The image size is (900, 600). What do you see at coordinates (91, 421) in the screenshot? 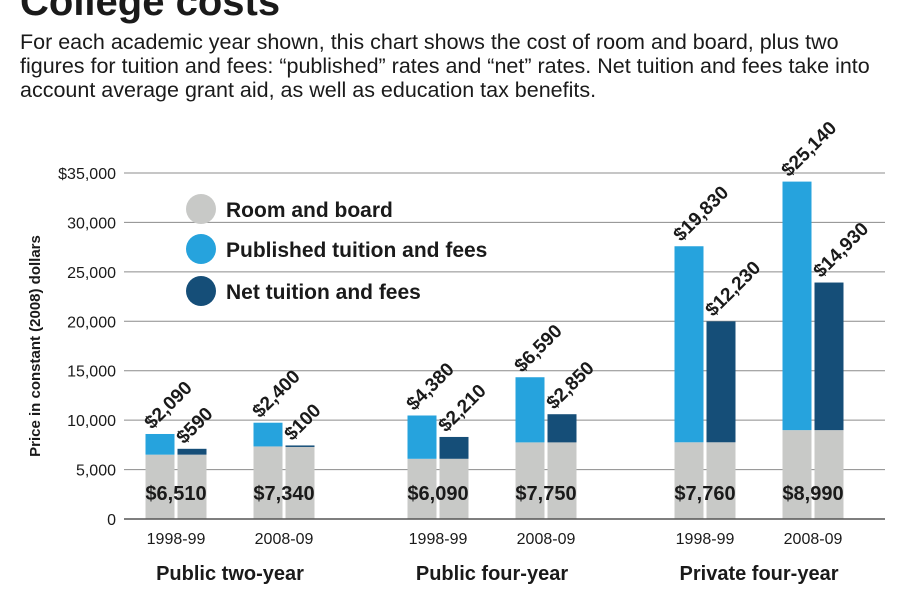
I see `y-tick-label: 10,000` at bounding box center [91, 421].